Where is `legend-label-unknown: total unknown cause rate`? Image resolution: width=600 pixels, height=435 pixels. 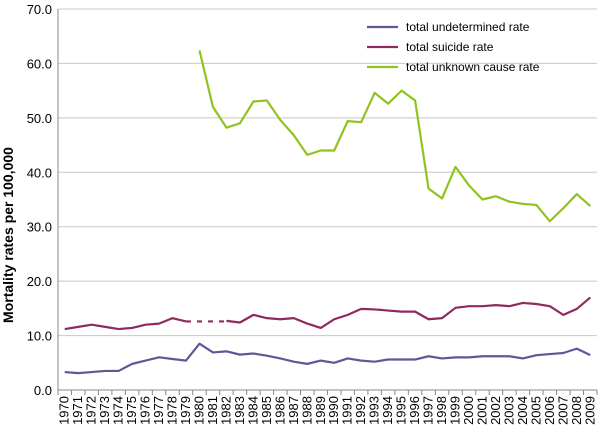 legend-label-unknown: total unknown cause rate is located at coordinates (473, 67).